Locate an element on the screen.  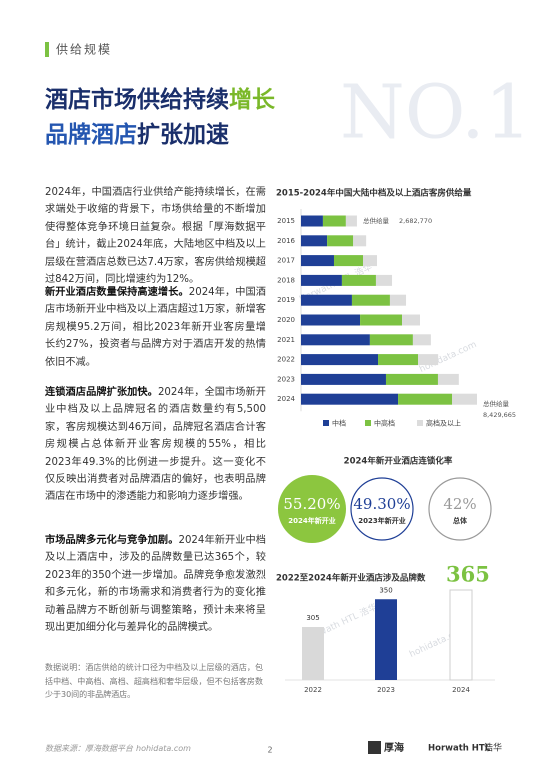
category-label: 2023年新开业 is located at coordinates (381, 520).